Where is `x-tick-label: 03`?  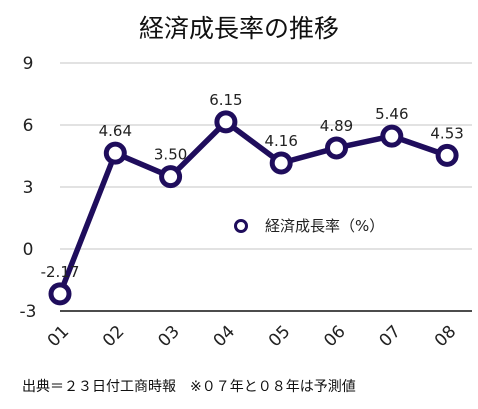
x-tick-label: 03 is located at coordinates (168, 336).